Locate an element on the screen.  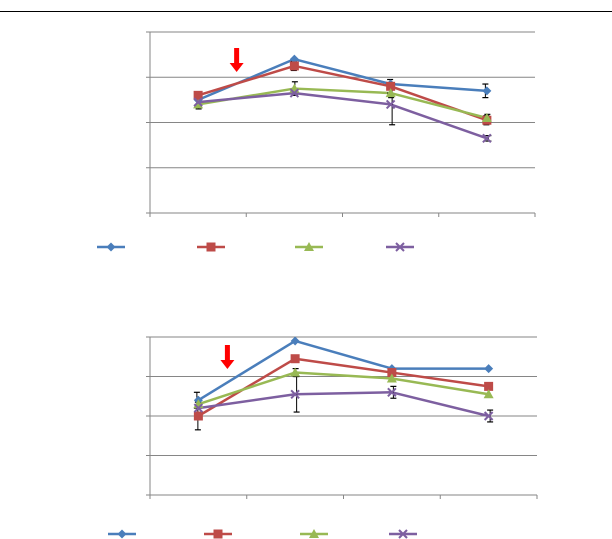
chart-2-series-3-point-3-shape is located at coordinates (391, 378).